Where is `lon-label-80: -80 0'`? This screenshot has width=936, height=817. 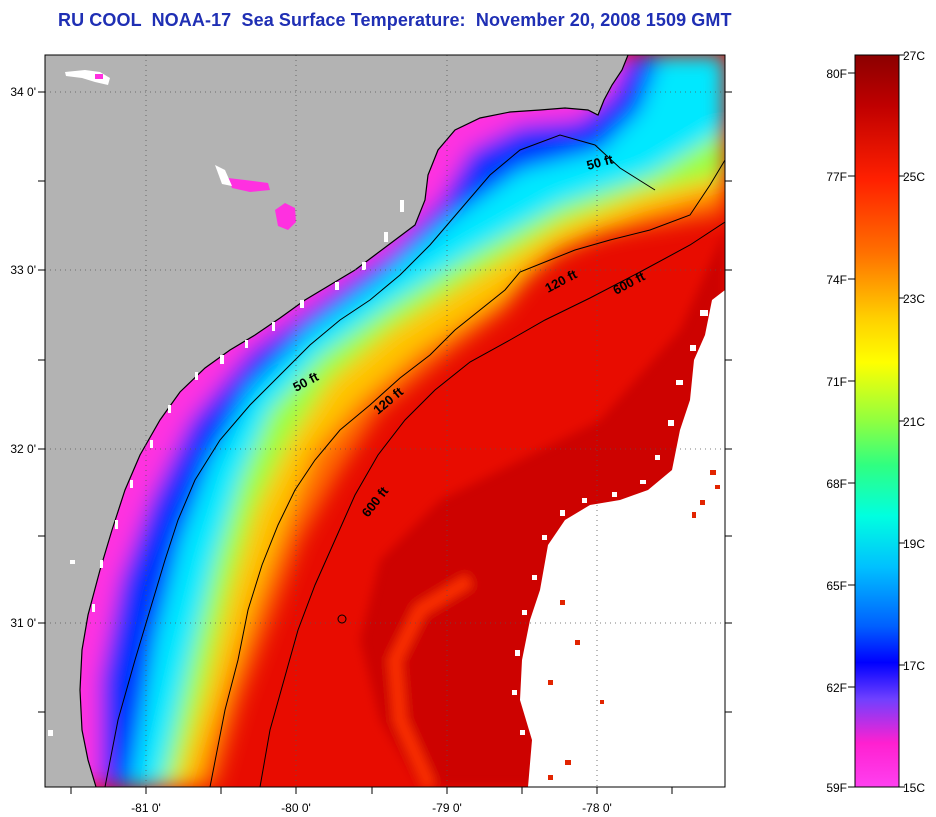 lon-label-80: -80 0' is located at coordinates (296, 808).